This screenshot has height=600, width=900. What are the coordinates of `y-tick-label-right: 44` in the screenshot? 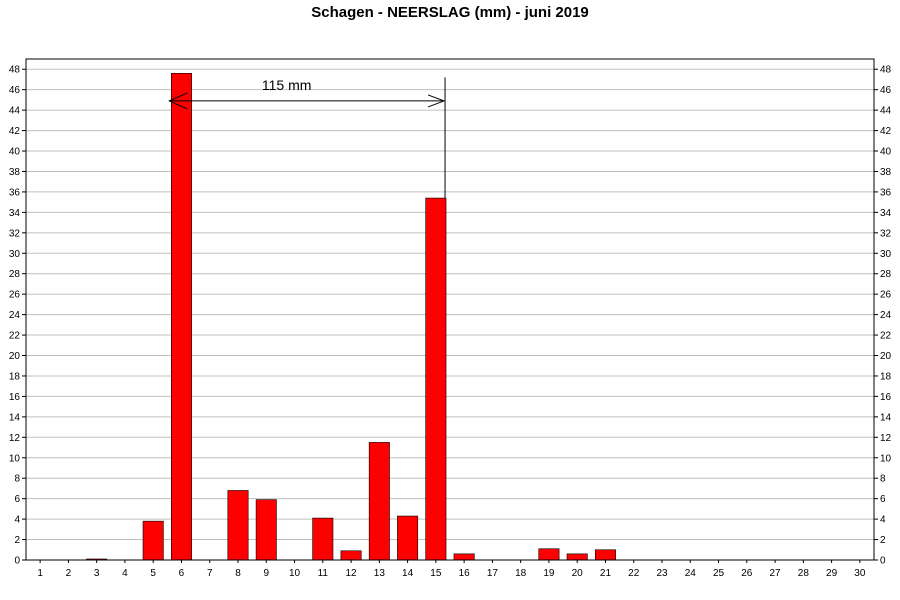 It's located at (886, 111).